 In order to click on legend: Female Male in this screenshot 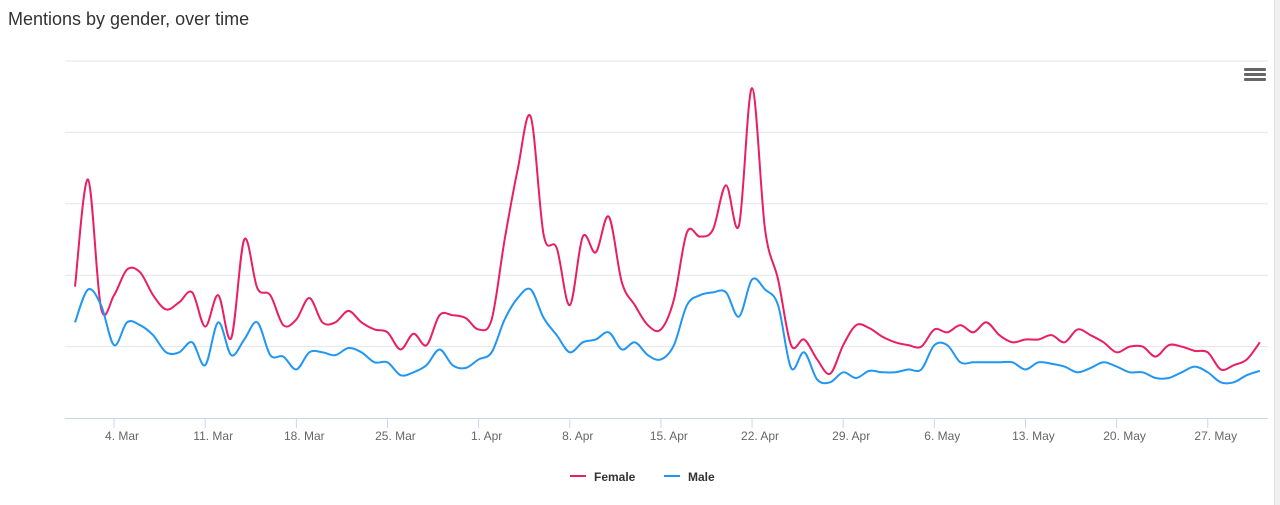, I will do `click(642, 477)`.